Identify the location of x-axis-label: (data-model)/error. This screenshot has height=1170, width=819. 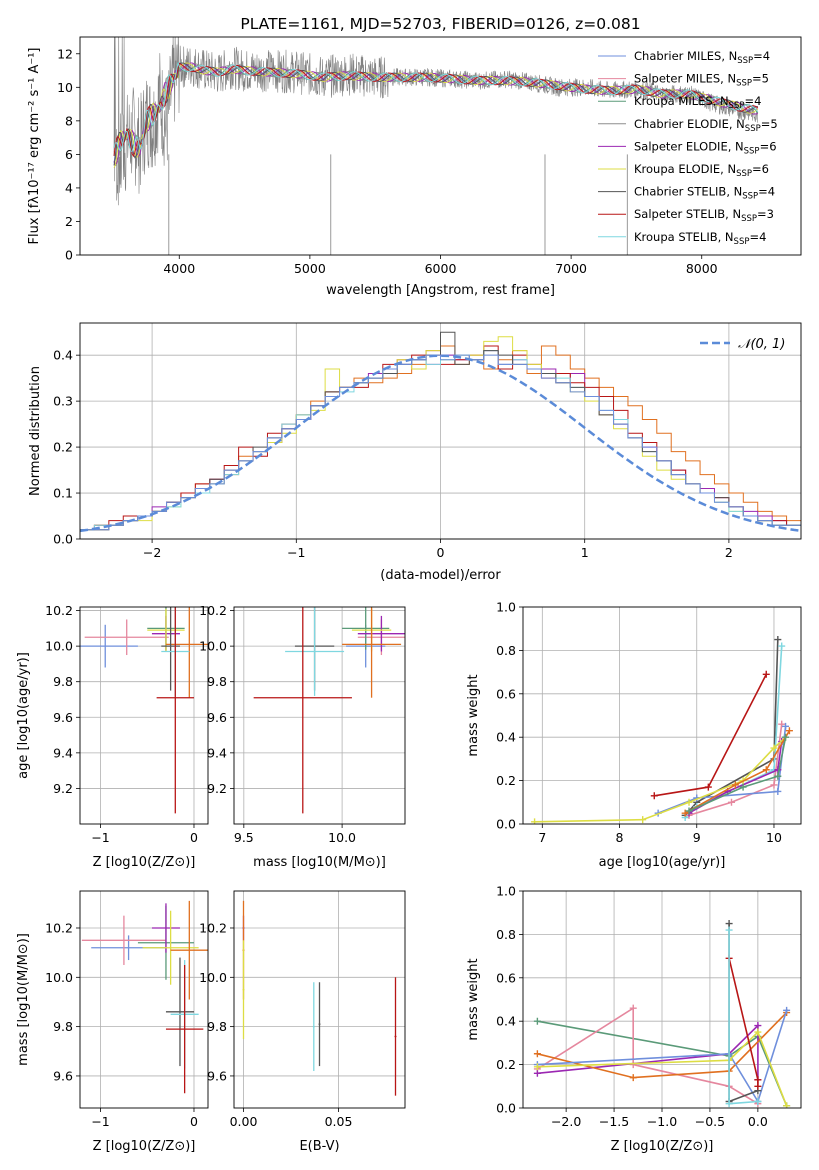
(440, 575).